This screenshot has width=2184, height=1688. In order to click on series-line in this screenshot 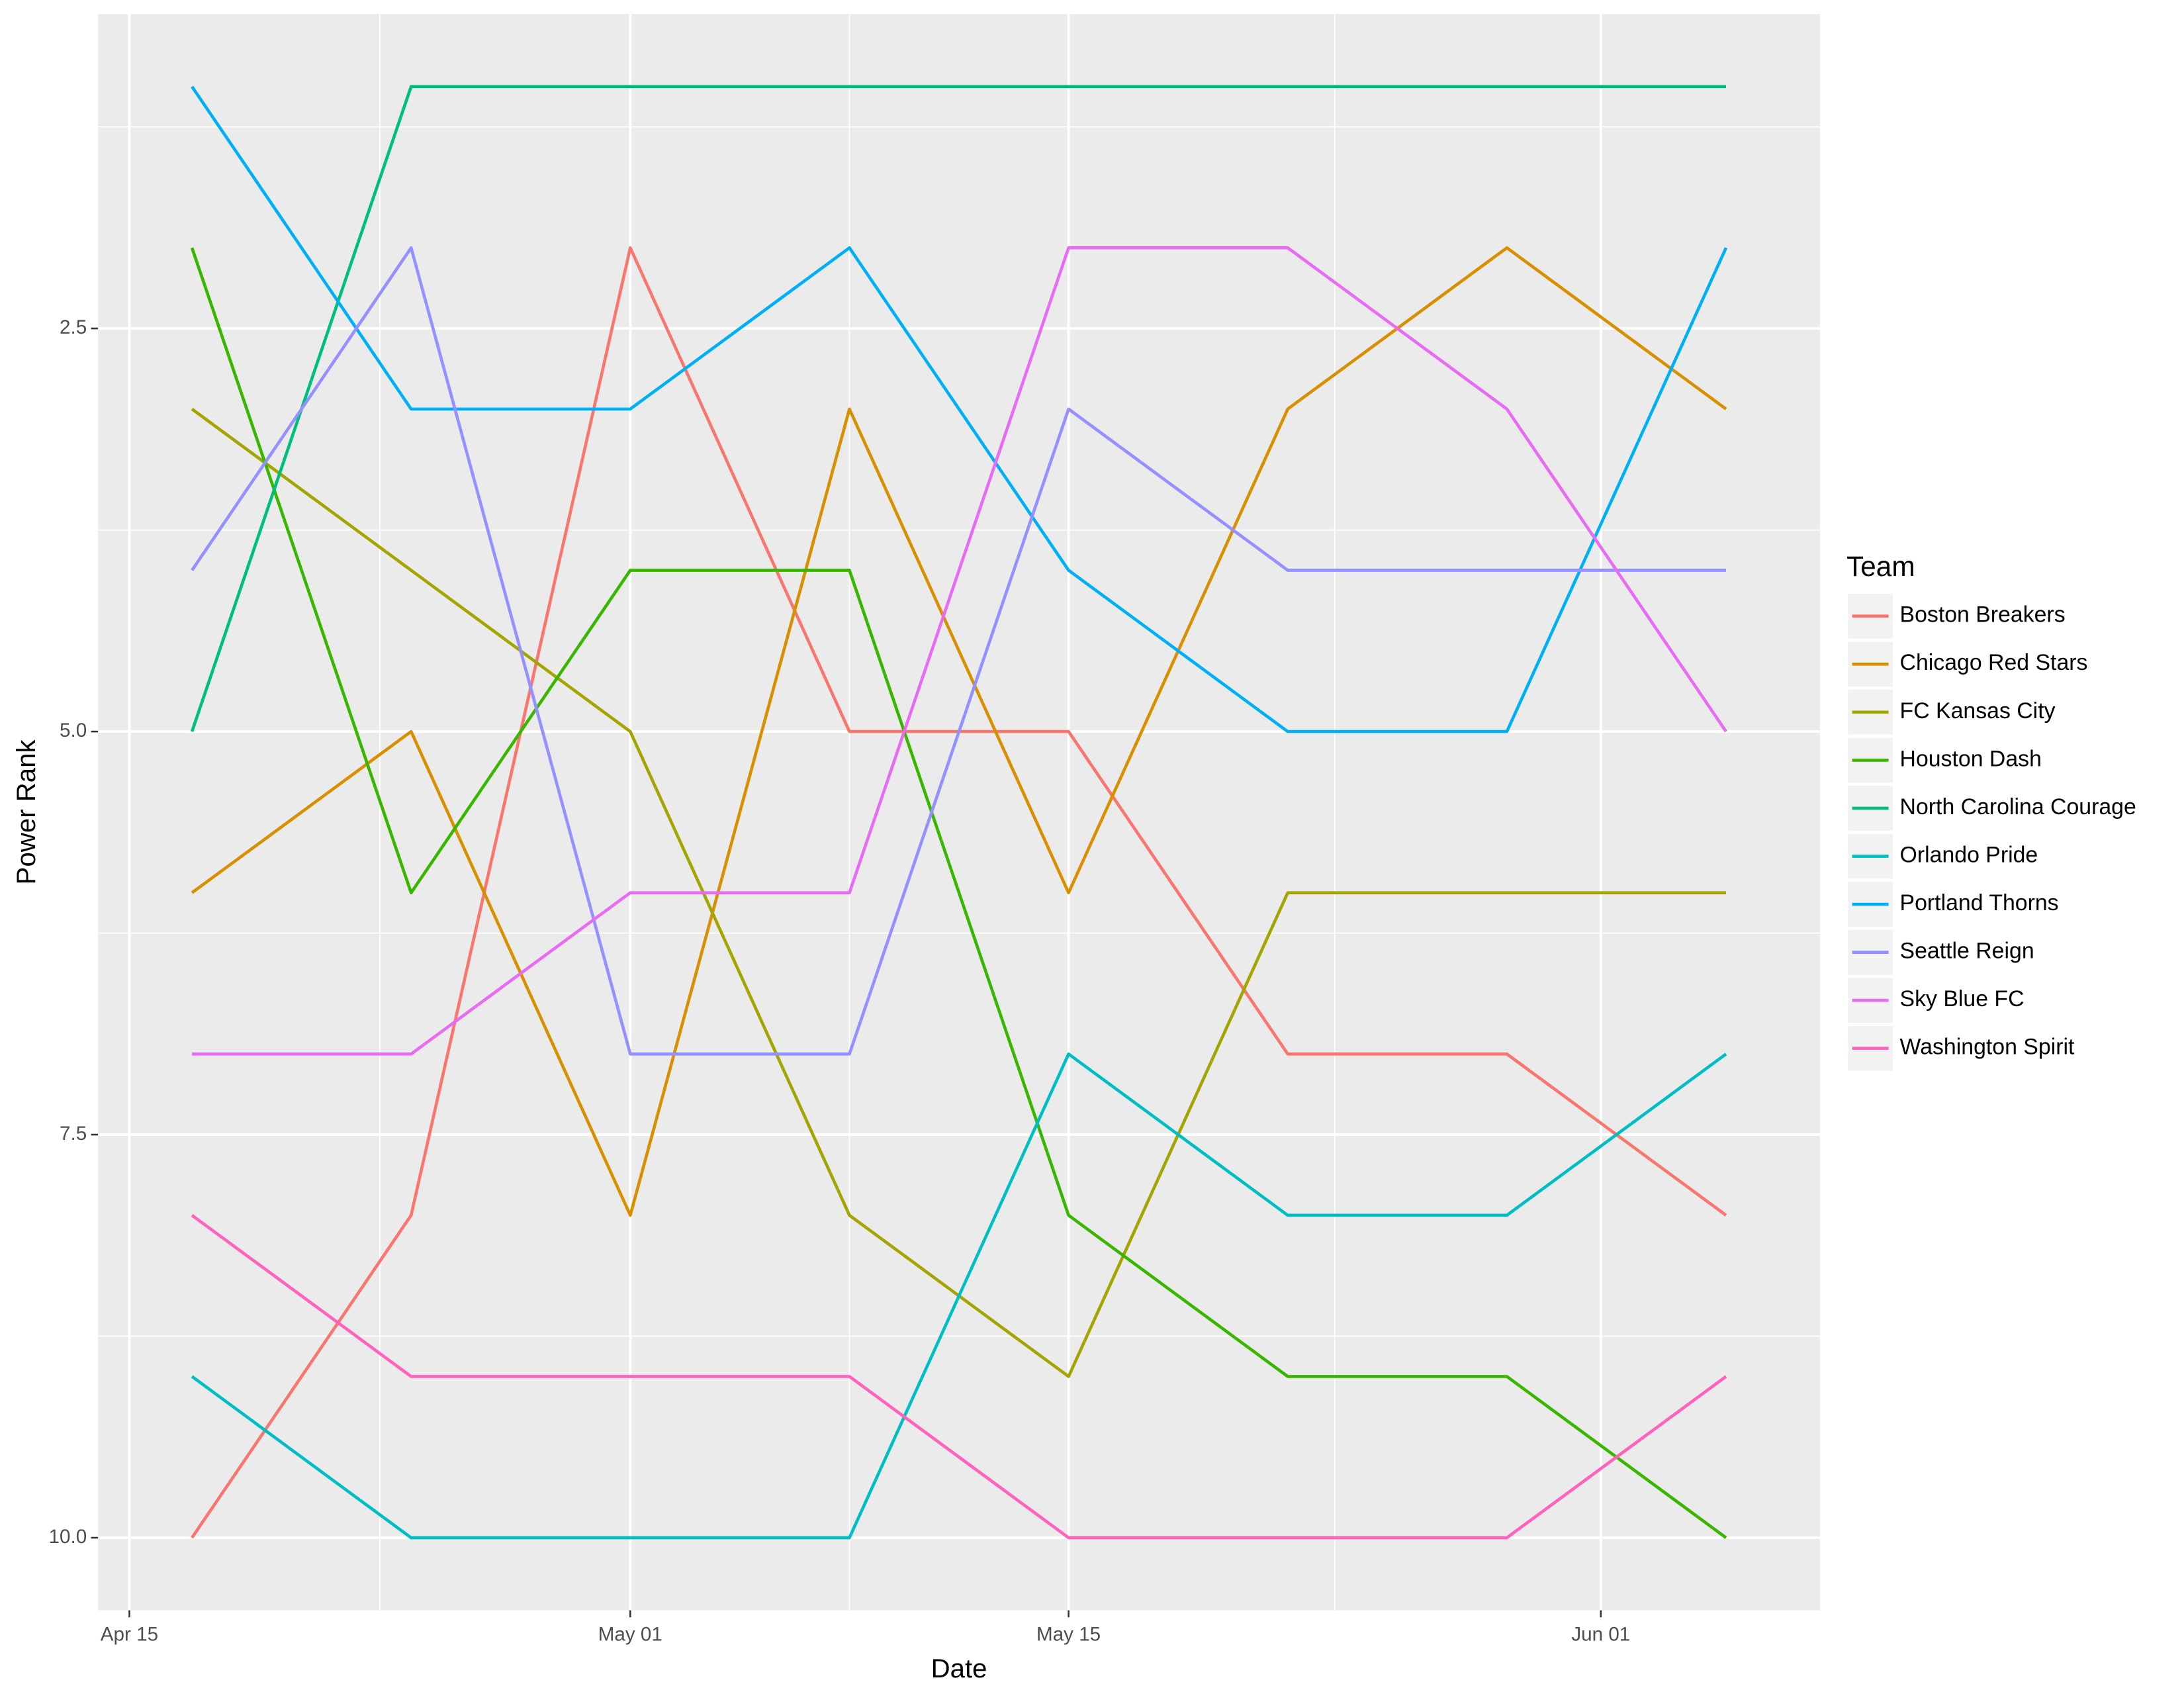, I will do `click(959, 1376)`.